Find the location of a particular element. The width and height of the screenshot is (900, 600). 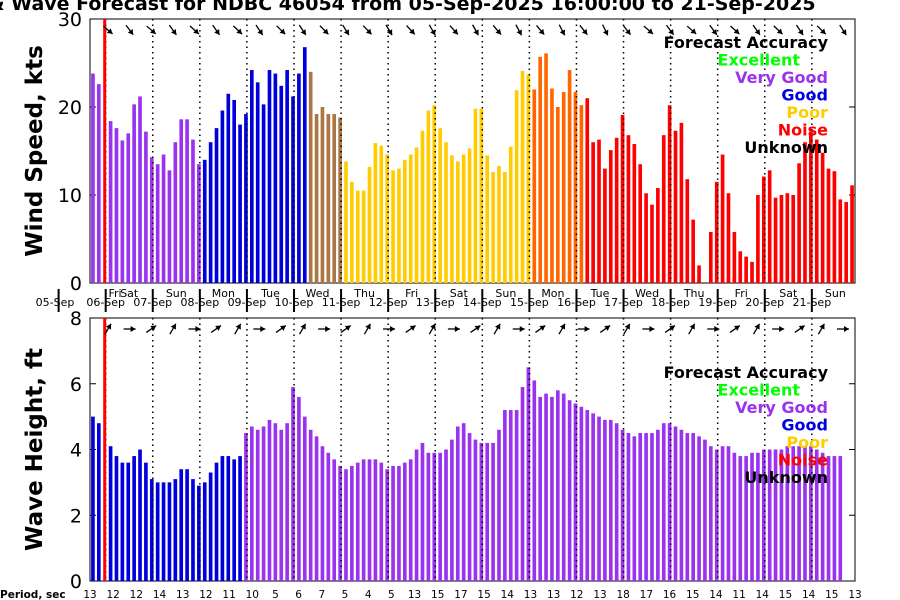

day-name: Mon is located at coordinates (223, 293).